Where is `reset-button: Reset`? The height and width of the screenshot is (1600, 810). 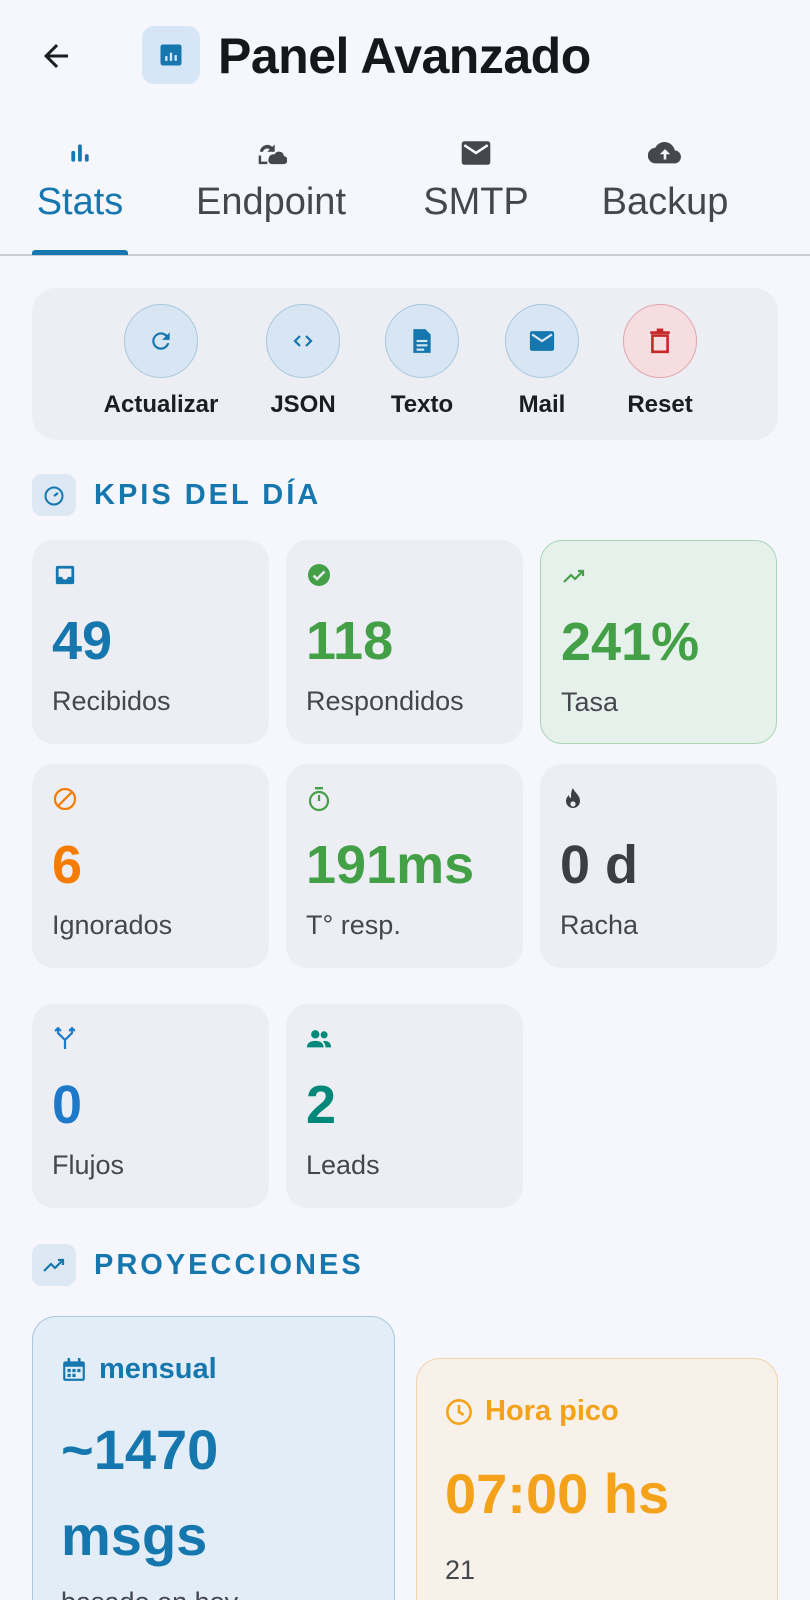
reset-button: Reset is located at coordinates (660, 362).